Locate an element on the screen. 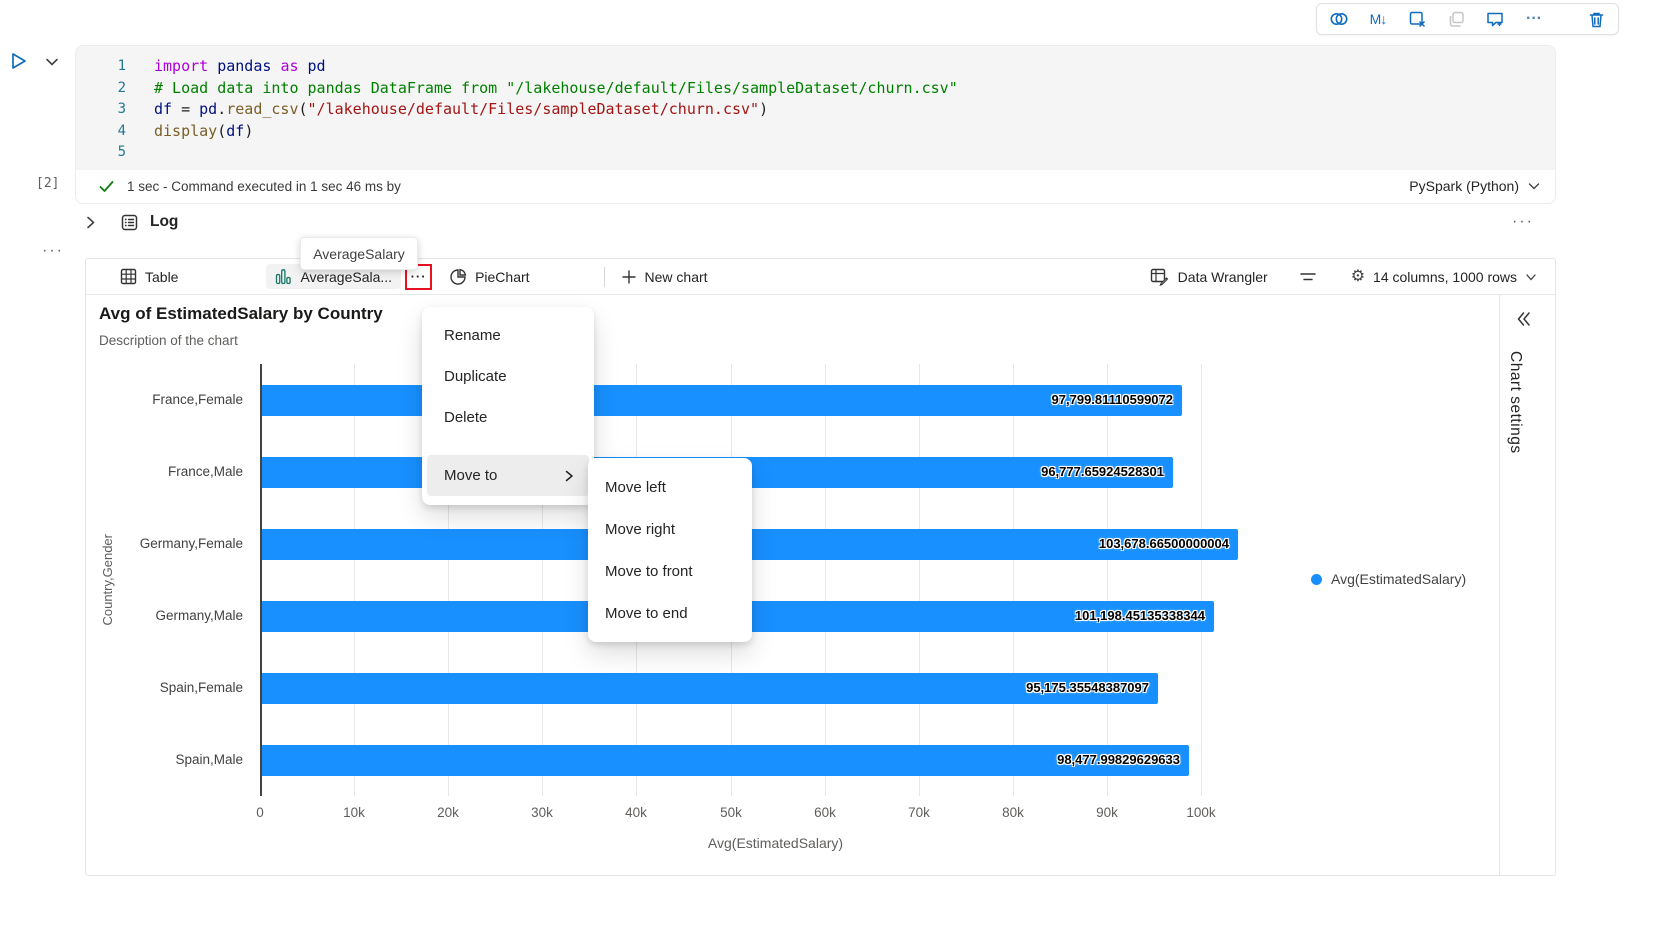 This screenshot has height=939, width=1662. pie-chart-icon is located at coordinates (458, 276).